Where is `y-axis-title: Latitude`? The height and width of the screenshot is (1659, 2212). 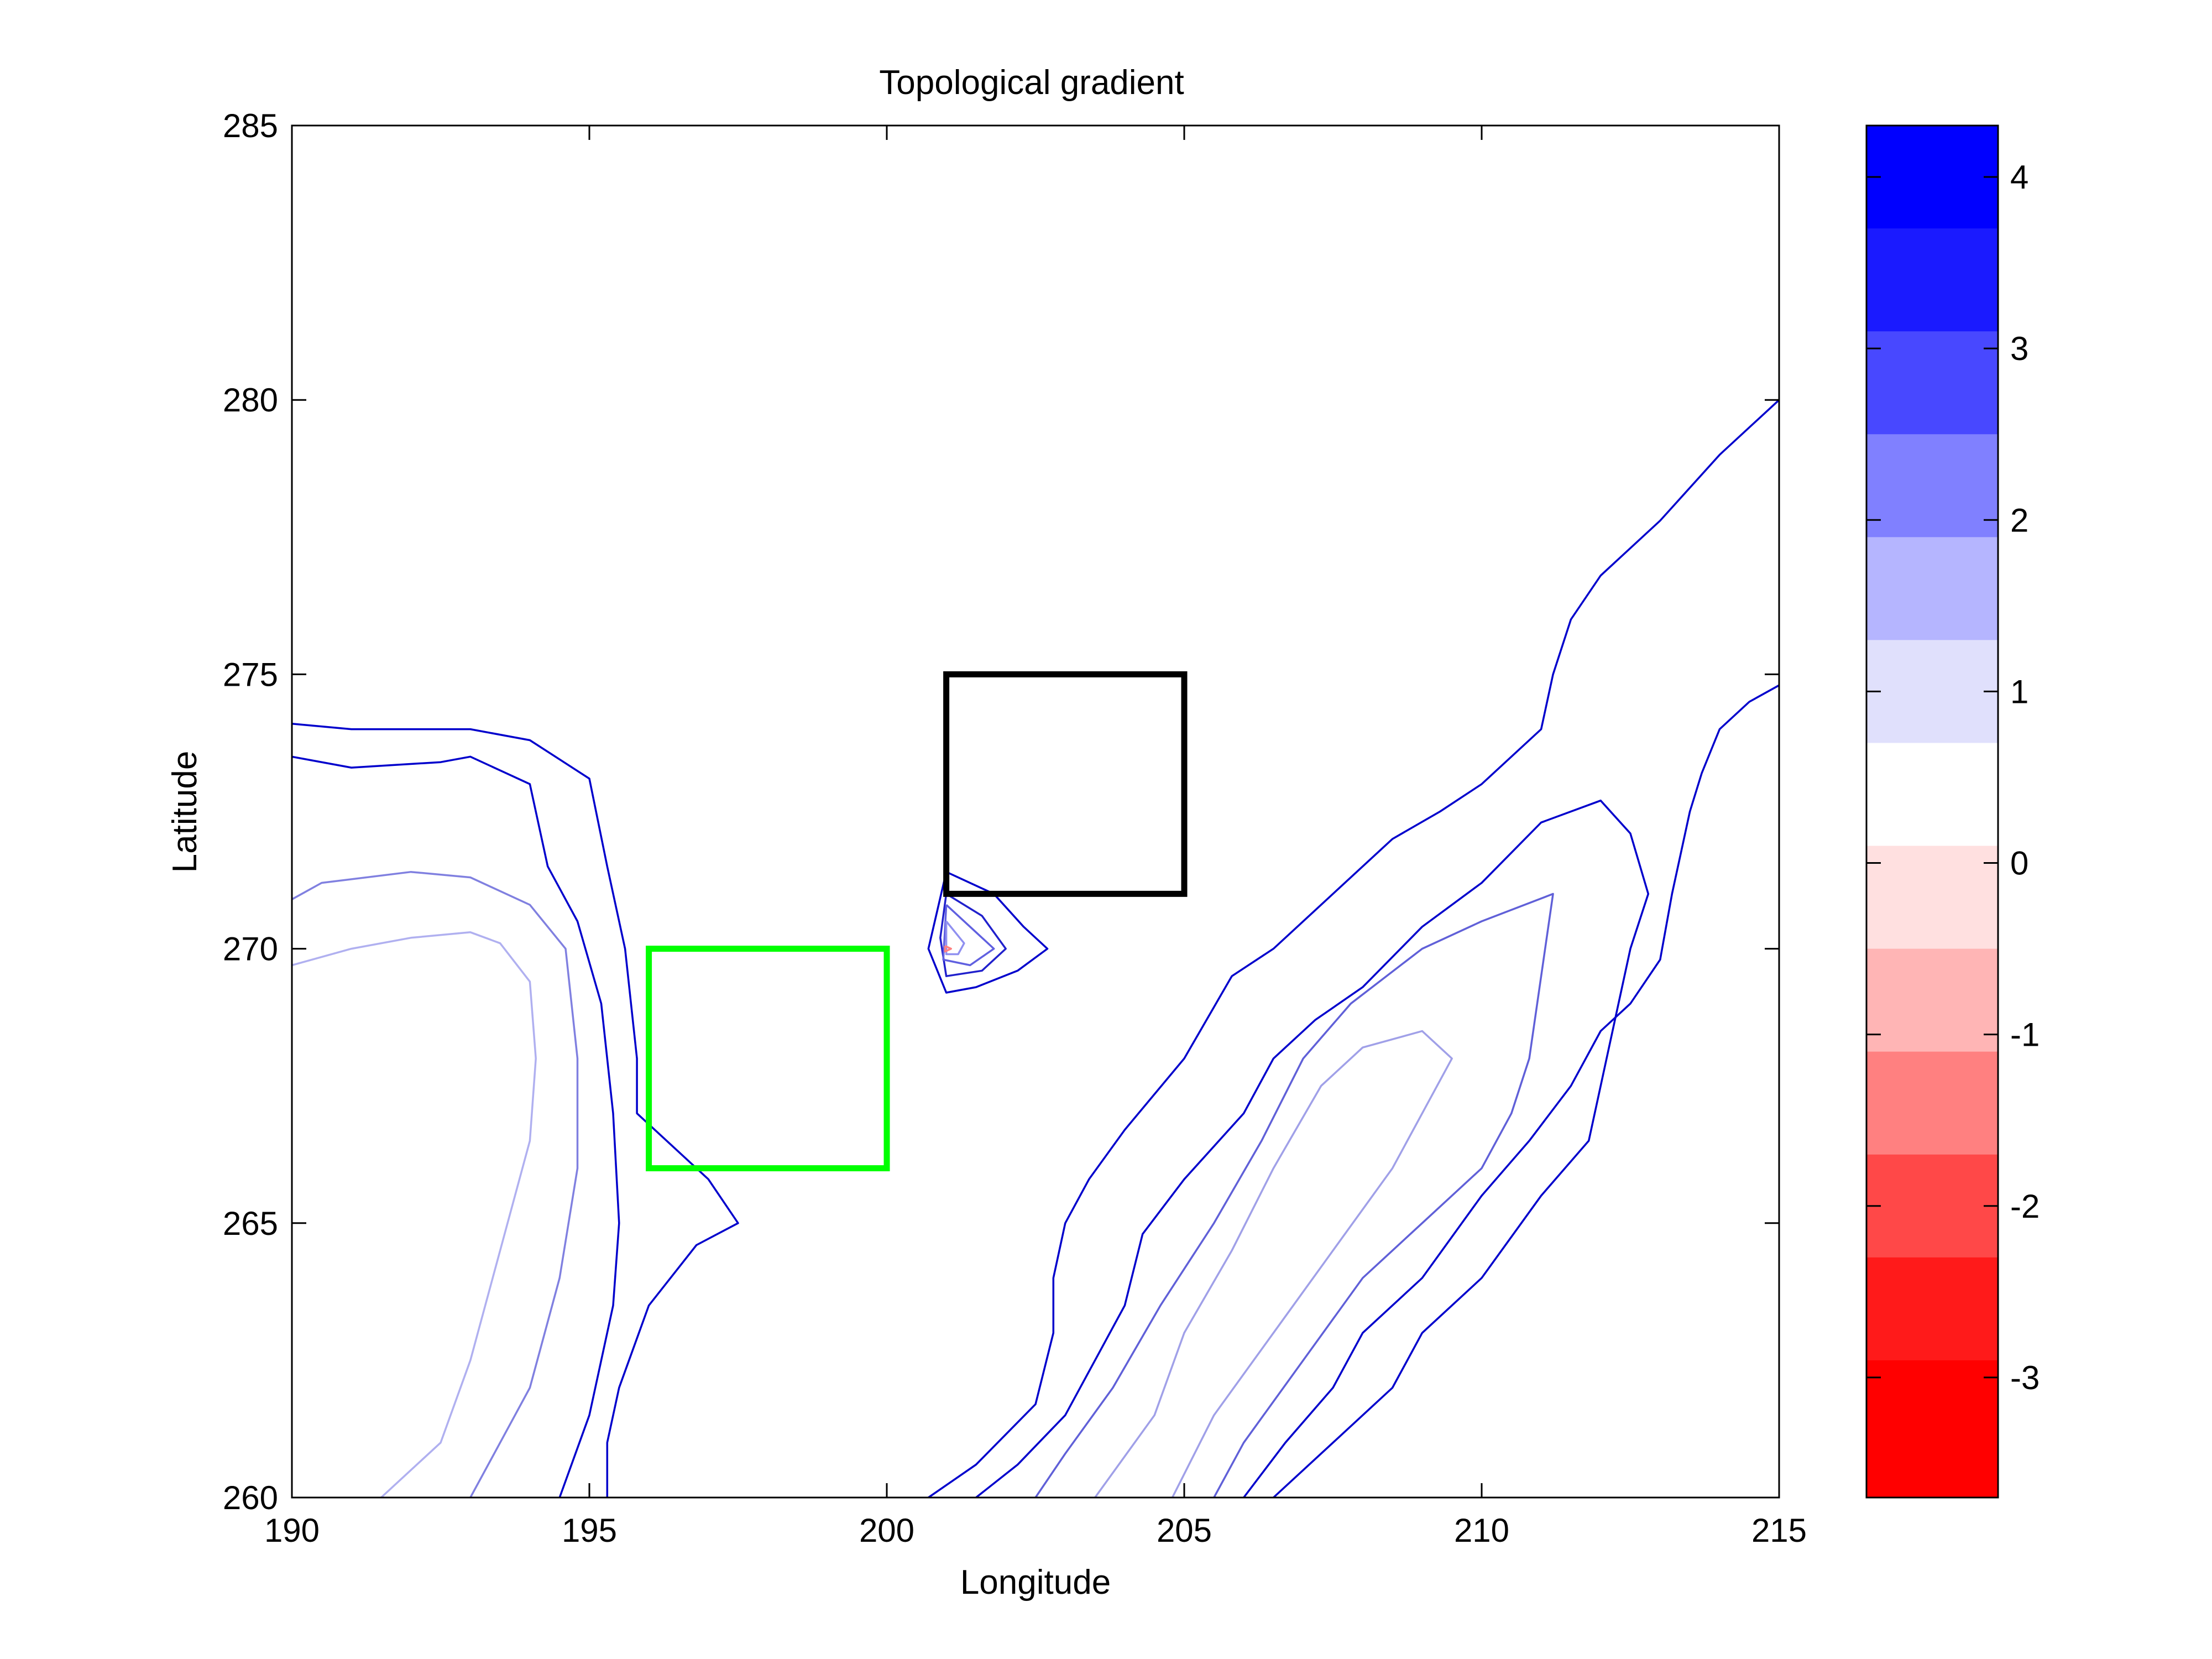
y-axis-title: Latitude is located at coordinates (185, 812).